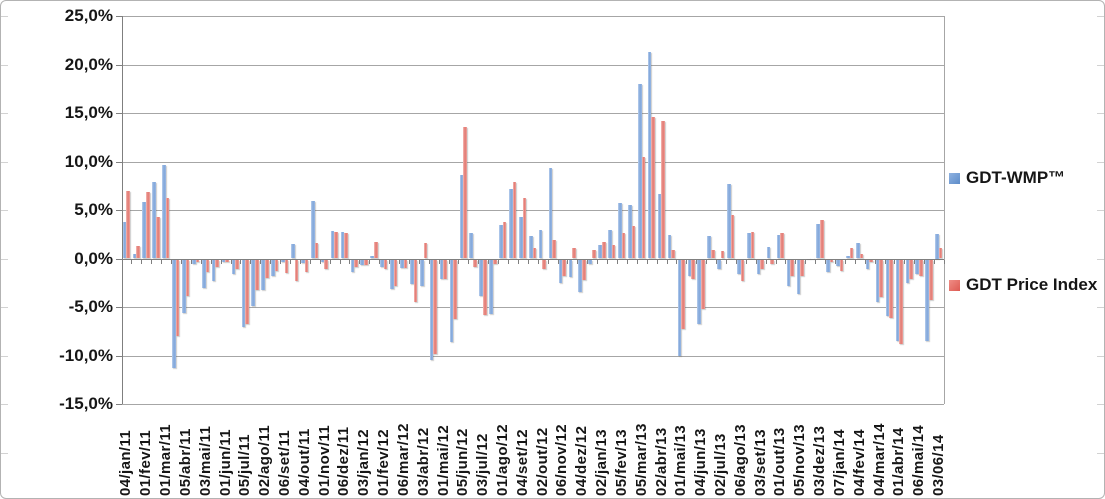 The image size is (1105, 499). What do you see at coordinates (423, 461) in the screenshot?
I see `x-axis-label: 03/abr/12` at bounding box center [423, 461].